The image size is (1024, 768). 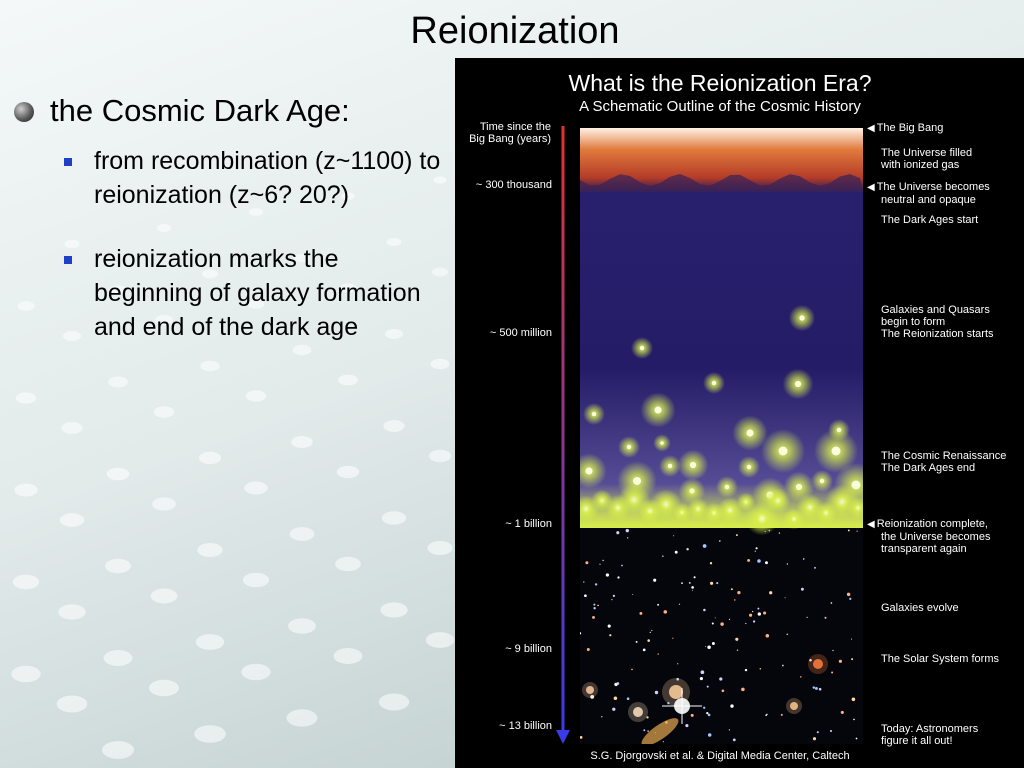 I want to click on event-label: Galaxies evolve, so click(x=920, y=608).